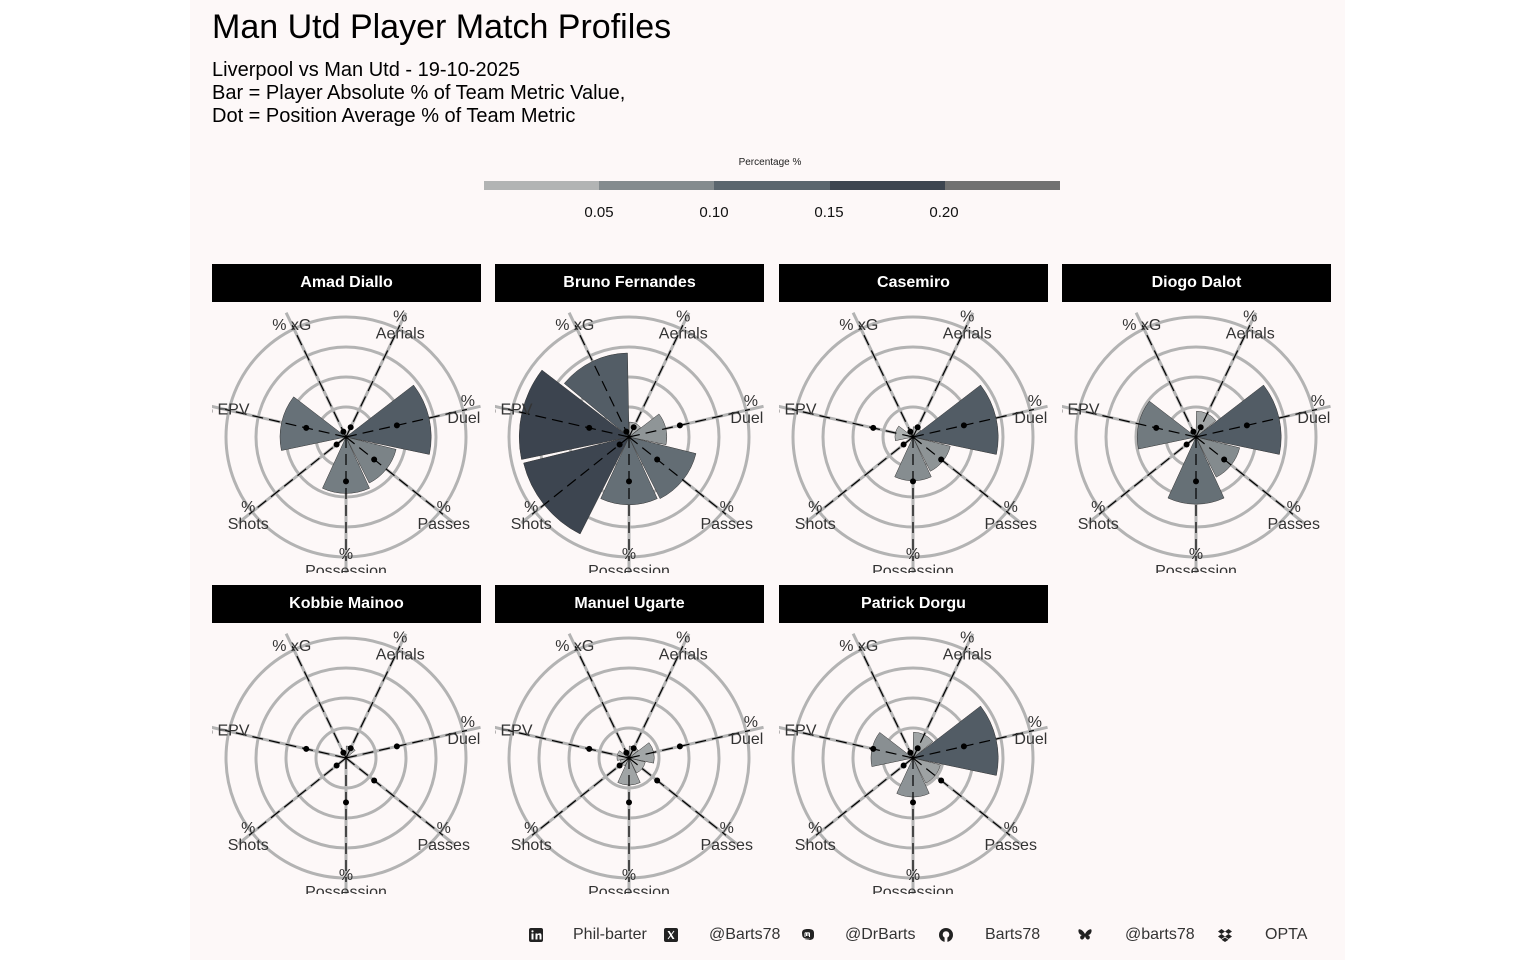 This screenshot has height=960, width=1536. I want to click on footer-github-text: Barts78, so click(1013, 934).